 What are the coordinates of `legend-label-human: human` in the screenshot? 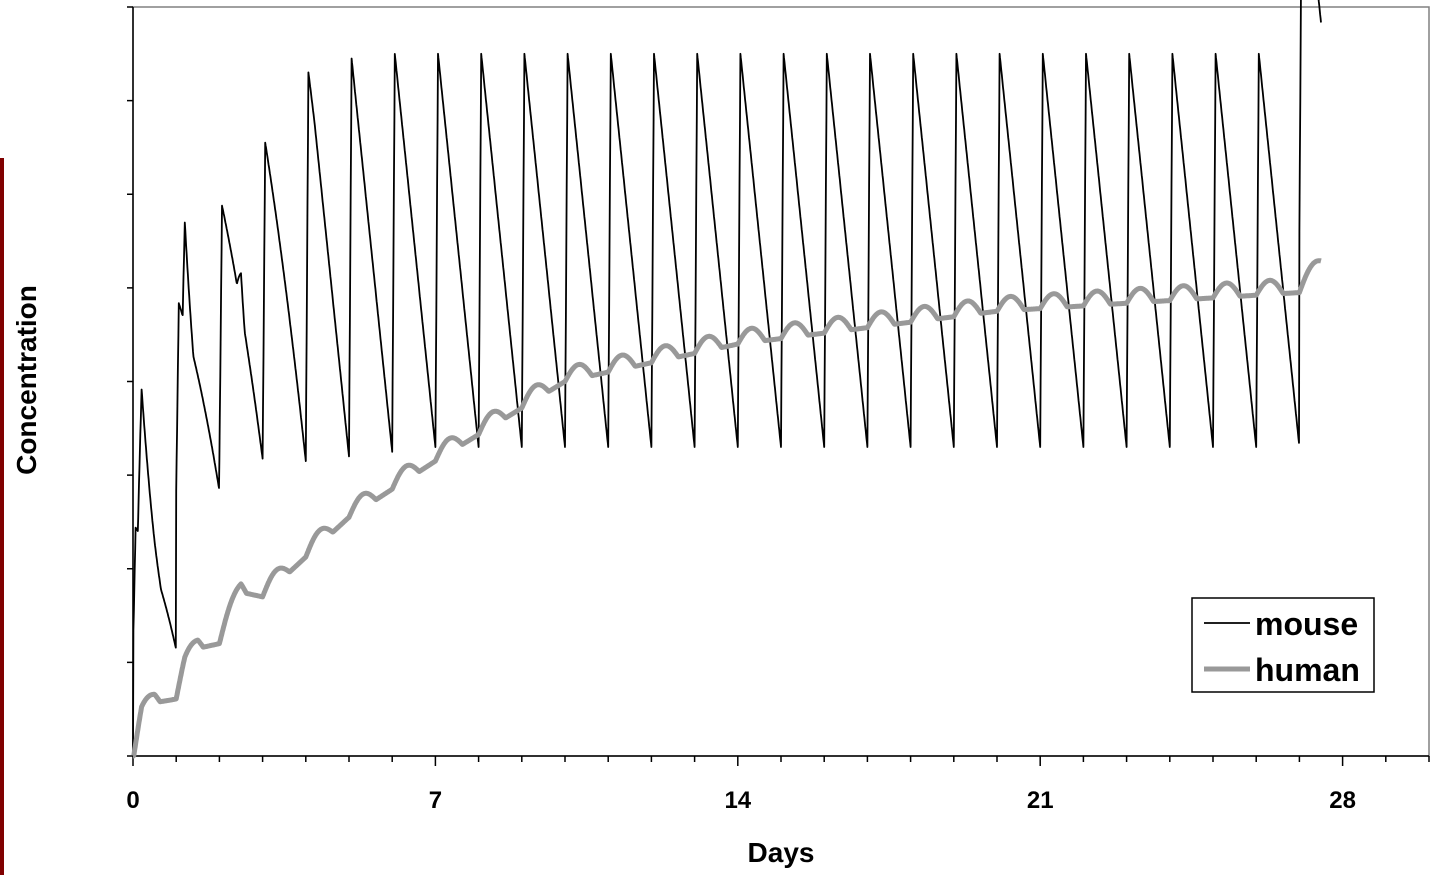 It's located at (1307, 670).